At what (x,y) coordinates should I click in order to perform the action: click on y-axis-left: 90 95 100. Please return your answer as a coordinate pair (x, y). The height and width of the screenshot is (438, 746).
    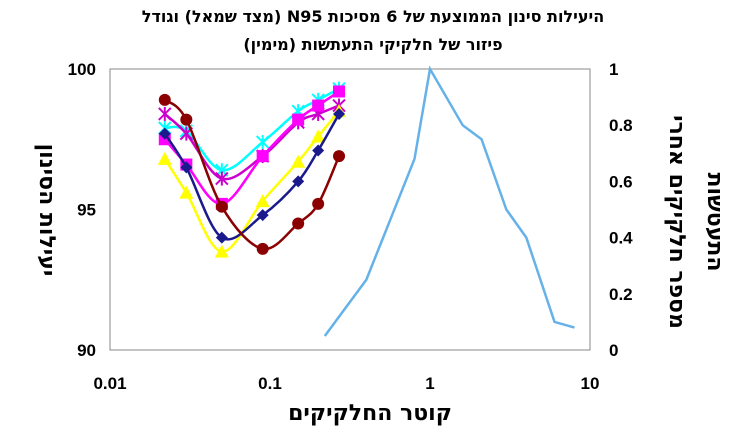
    Looking at the image, I should click on (82, 210).